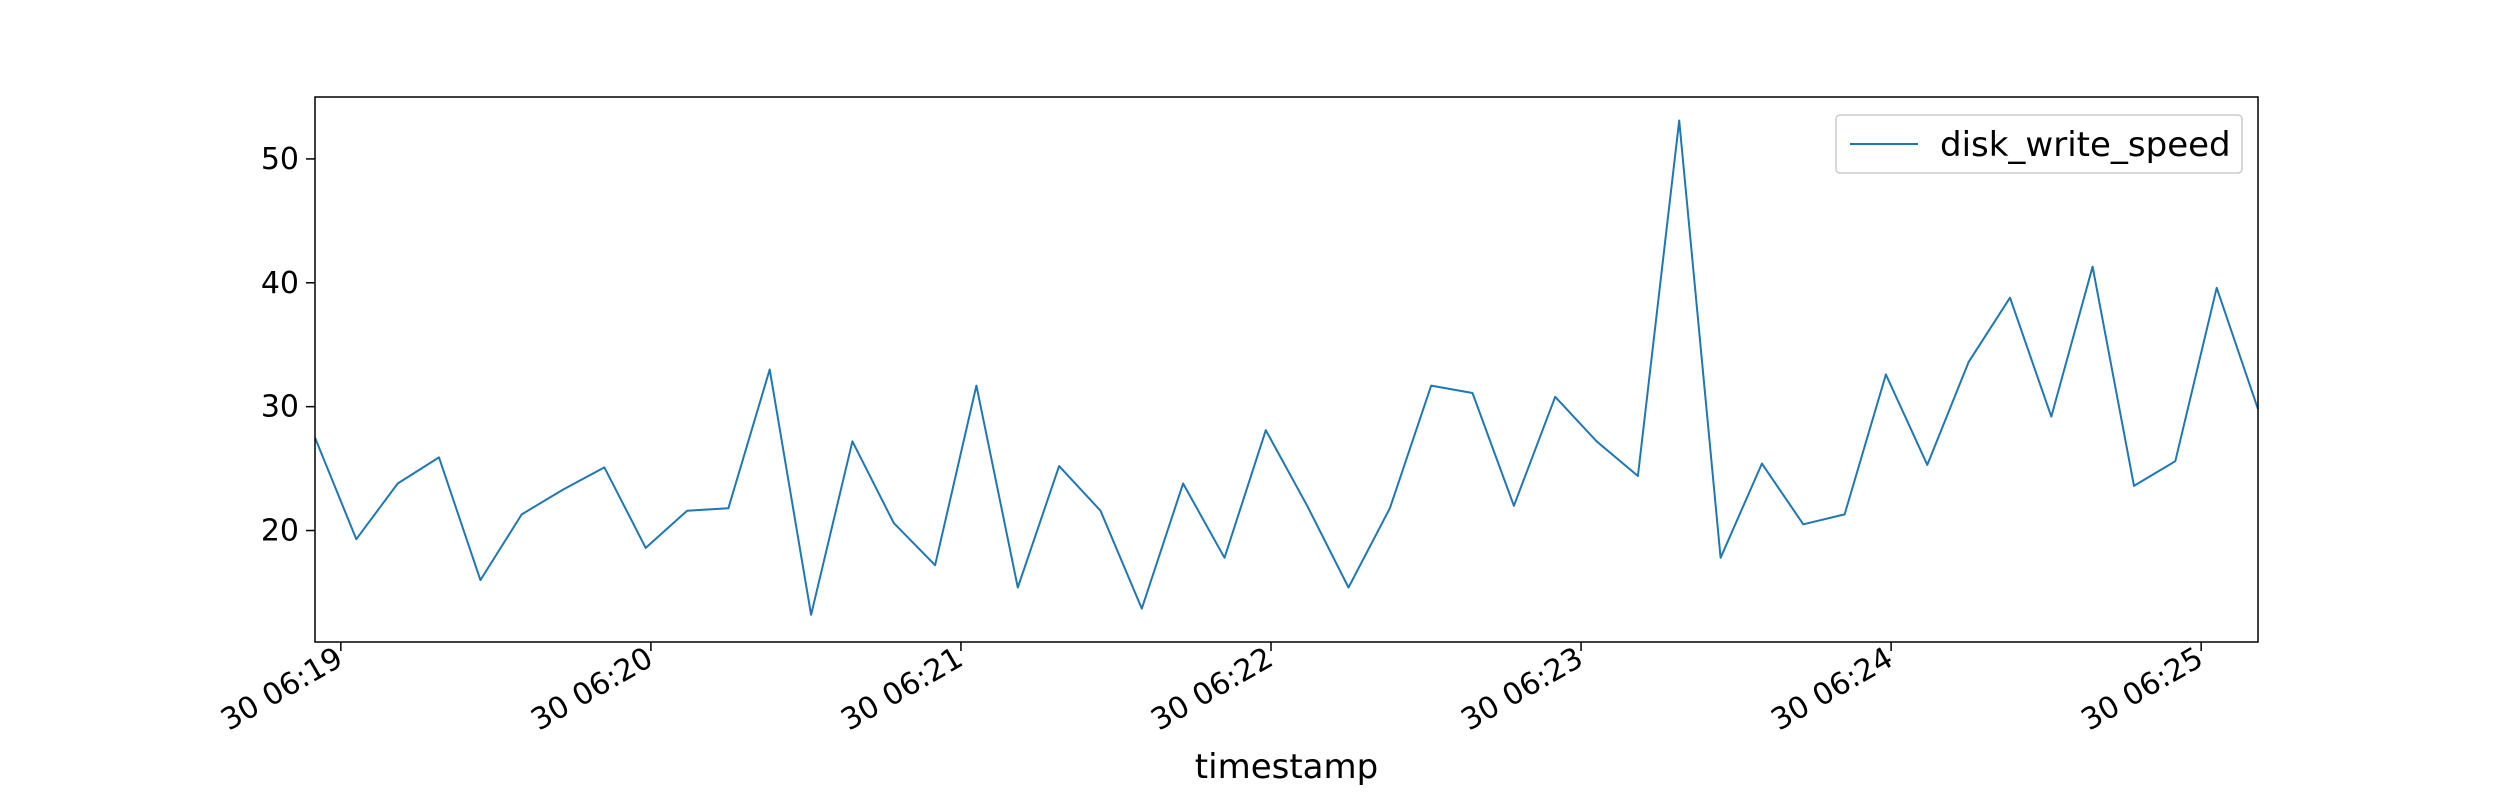 This screenshot has width=2500, height=800. I want to click on x-axis-title: timestamp, so click(1286, 767).